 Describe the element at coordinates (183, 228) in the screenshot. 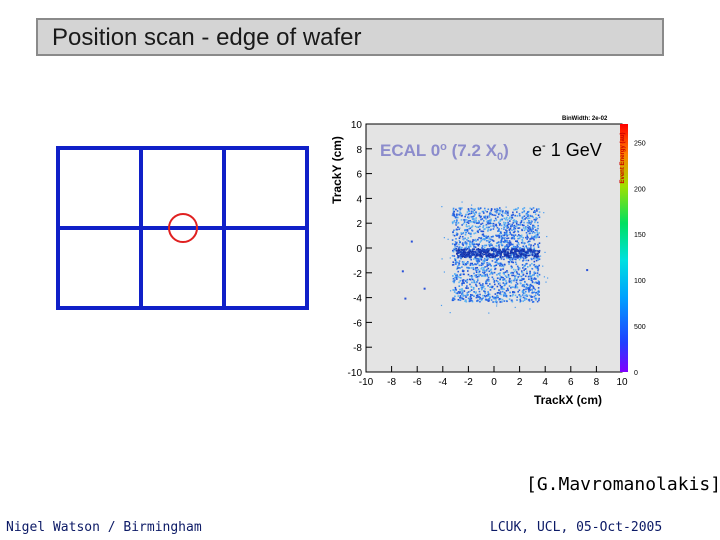

I see `beam-position-marker` at that location.